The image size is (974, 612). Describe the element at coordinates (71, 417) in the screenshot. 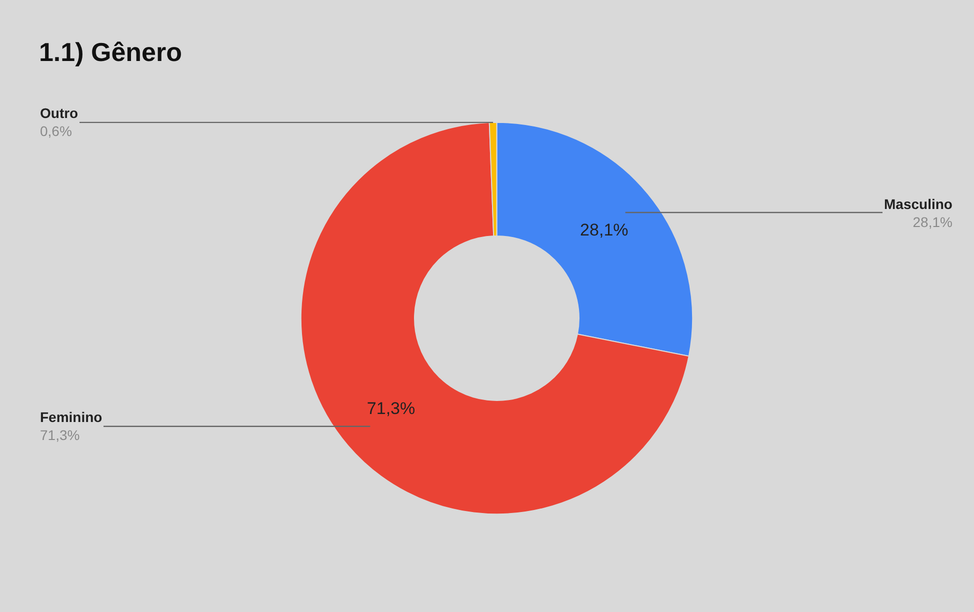

I see `slice-label: Feminino` at that location.